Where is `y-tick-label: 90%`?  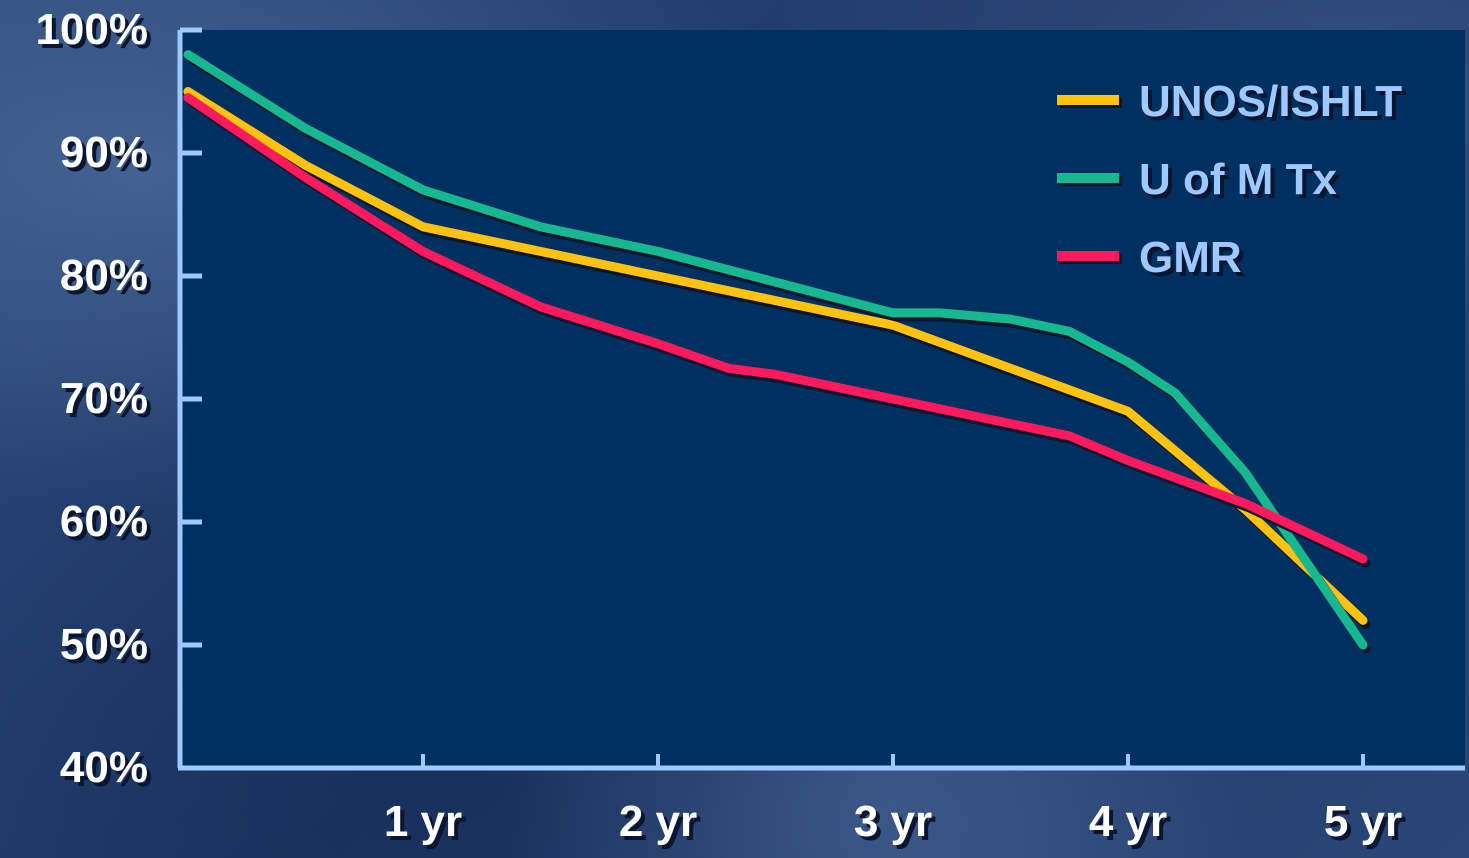 y-tick-label: 90% is located at coordinates (104, 152).